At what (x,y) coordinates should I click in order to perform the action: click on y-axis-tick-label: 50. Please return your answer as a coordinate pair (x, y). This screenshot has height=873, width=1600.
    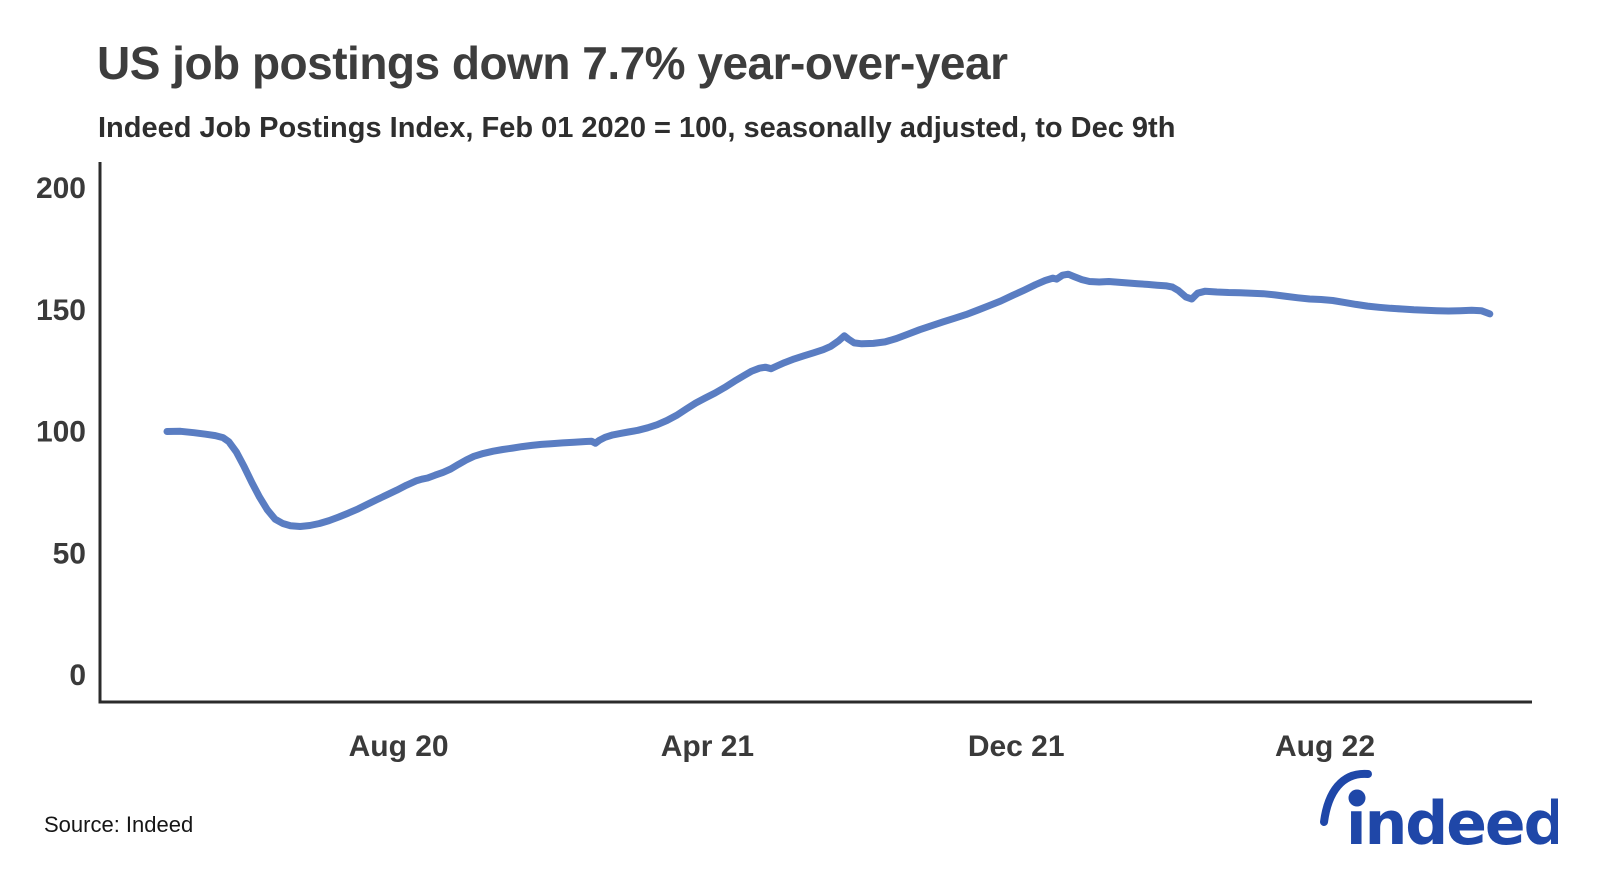
    Looking at the image, I should click on (69, 553).